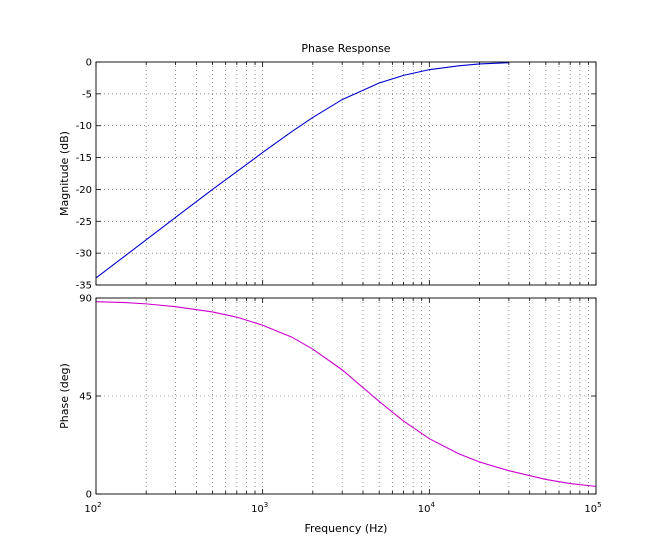  Describe the element at coordinates (64, 396) in the screenshot. I see `y-axis-label: Phase (deg)` at that location.